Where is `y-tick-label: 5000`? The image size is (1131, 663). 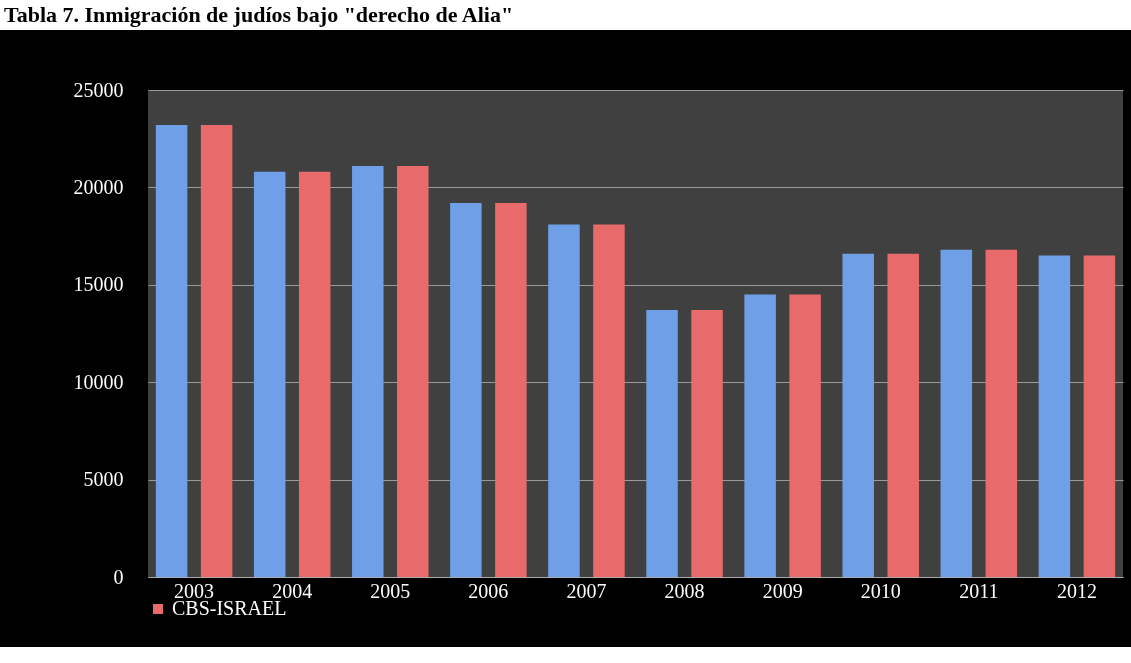
y-tick-label: 5000 is located at coordinates (103, 479).